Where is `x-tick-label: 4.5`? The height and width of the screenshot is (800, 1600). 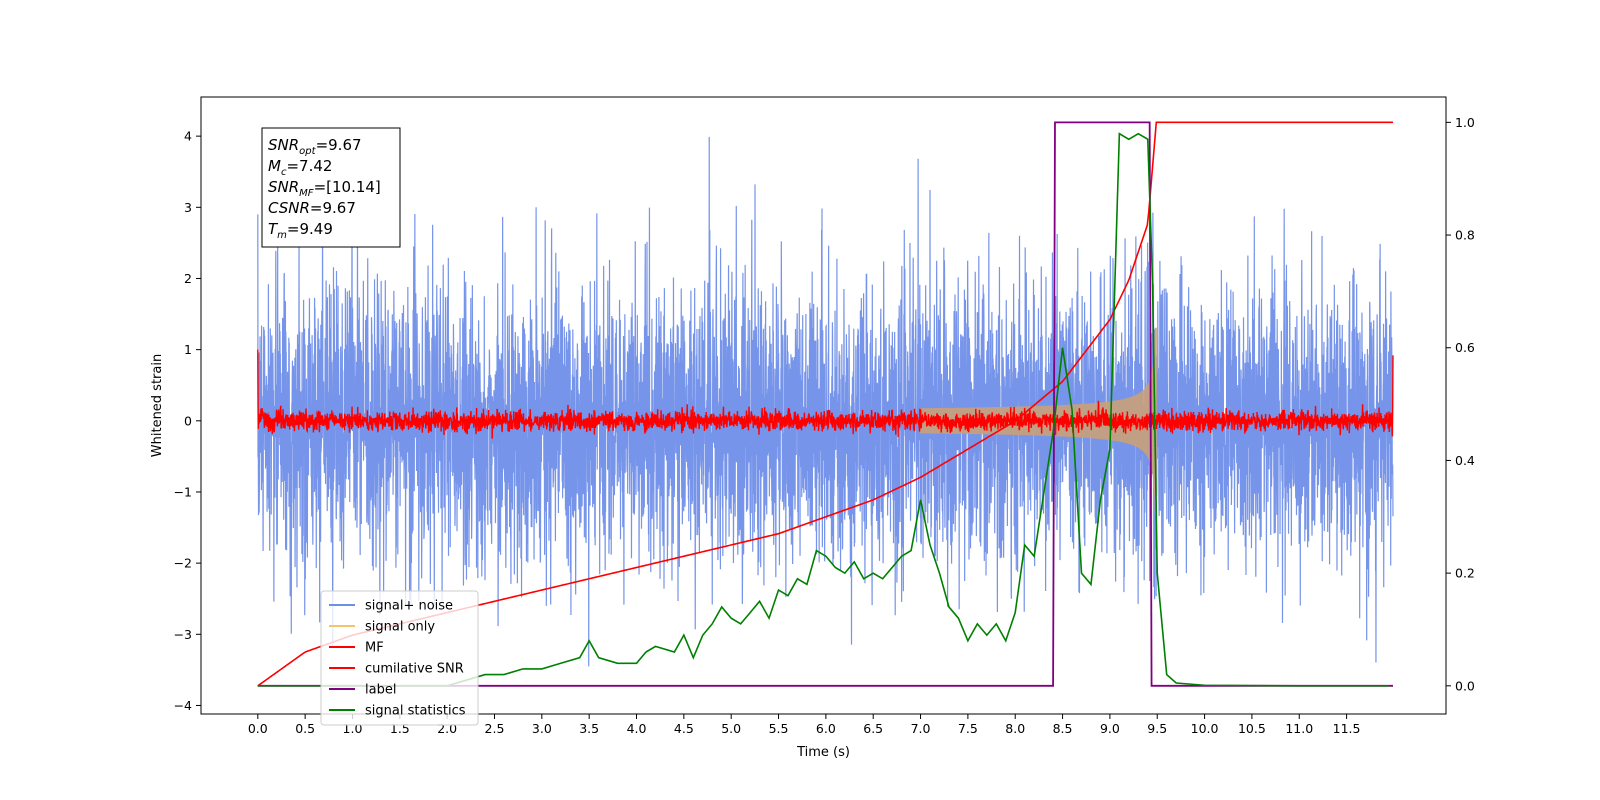 x-tick-label: 4.5 is located at coordinates (684, 728).